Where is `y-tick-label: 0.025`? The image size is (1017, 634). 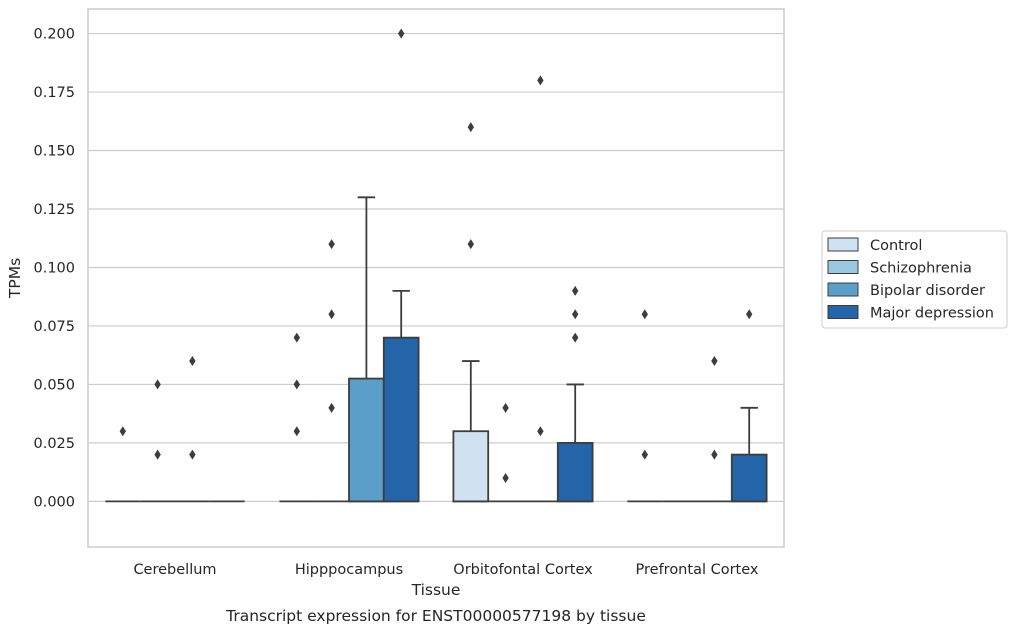
y-tick-label: 0.025 is located at coordinates (54, 444).